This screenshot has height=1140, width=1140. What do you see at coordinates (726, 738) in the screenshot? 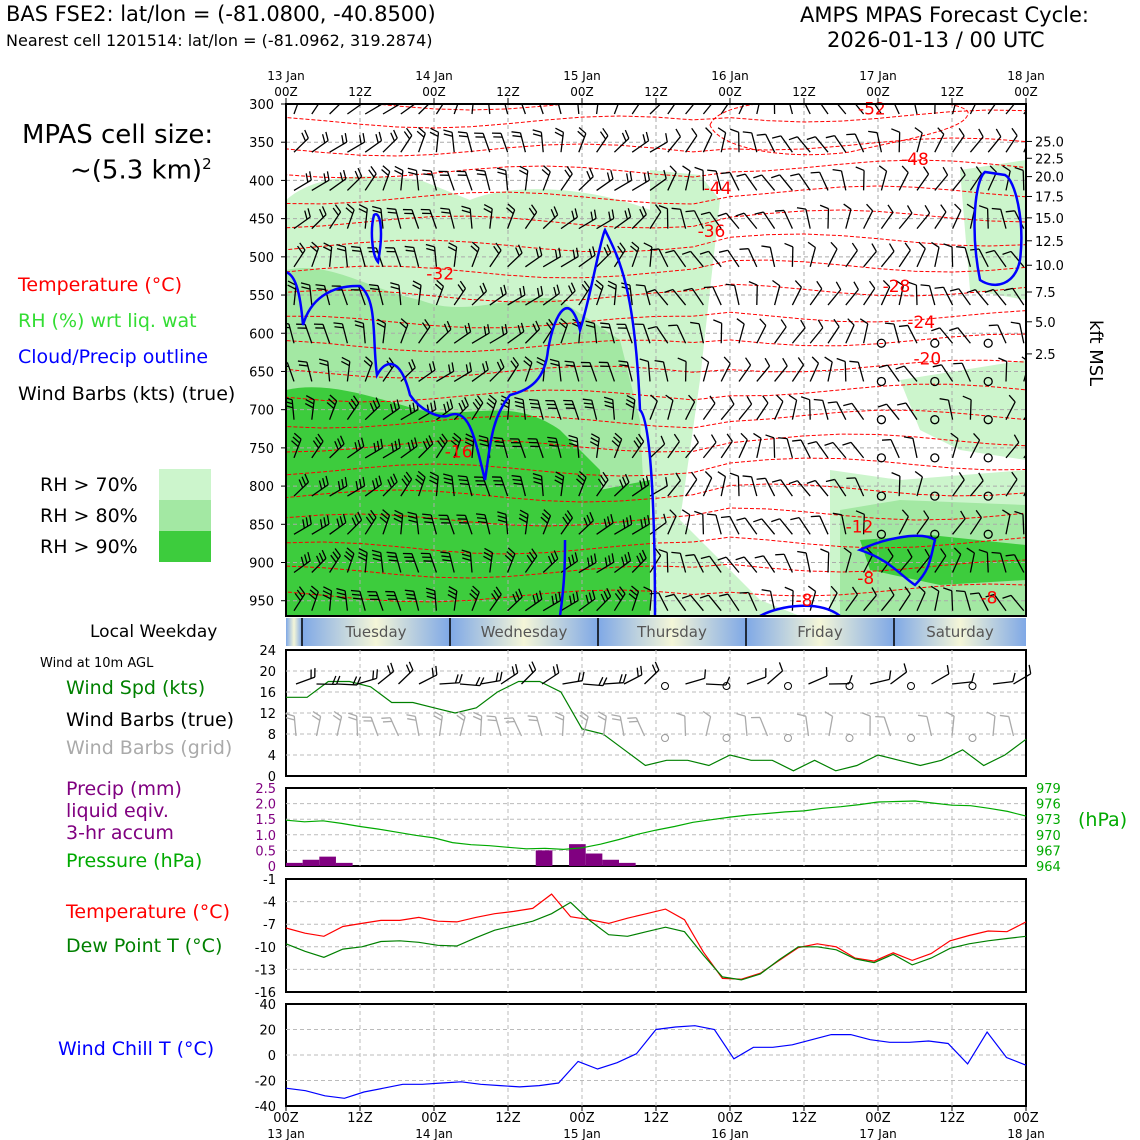
I see `calm-circle-grid` at bounding box center [726, 738].